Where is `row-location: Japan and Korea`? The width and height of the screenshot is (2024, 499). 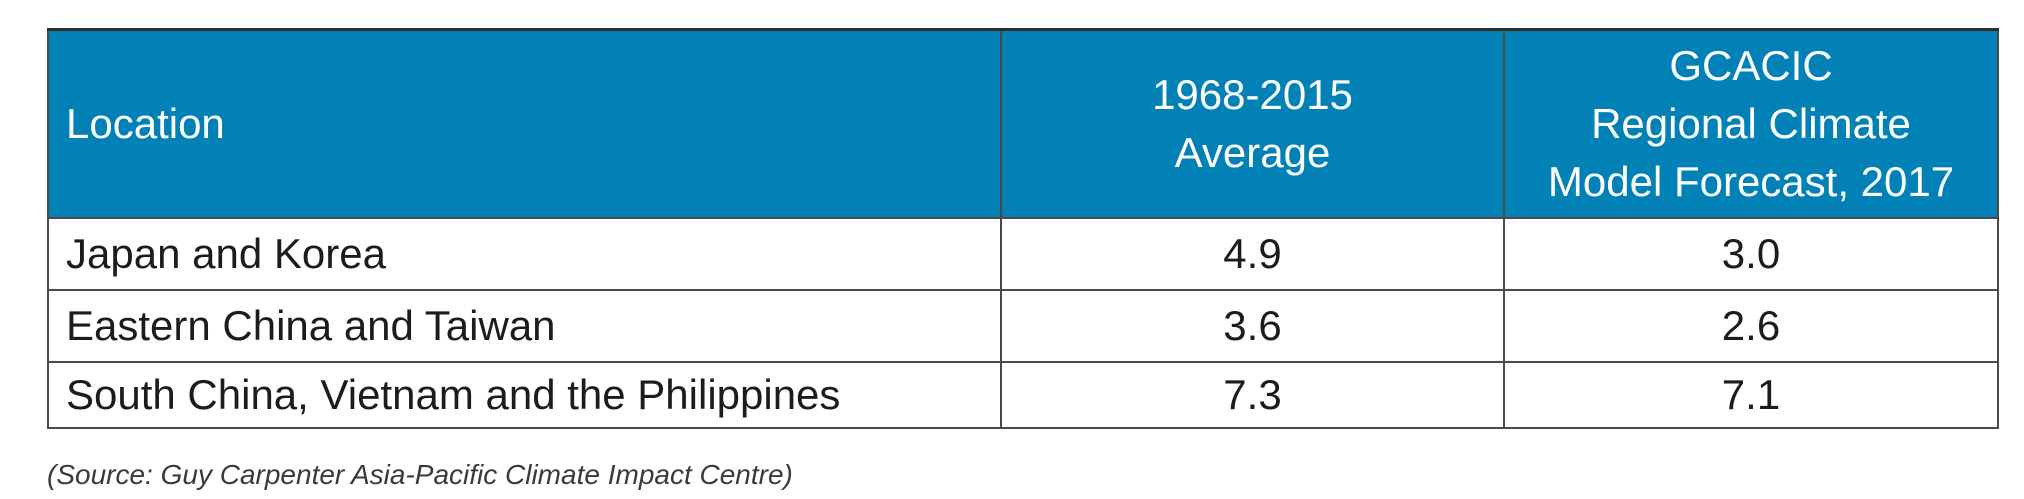
row-location: Japan and Korea is located at coordinates (524, 254).